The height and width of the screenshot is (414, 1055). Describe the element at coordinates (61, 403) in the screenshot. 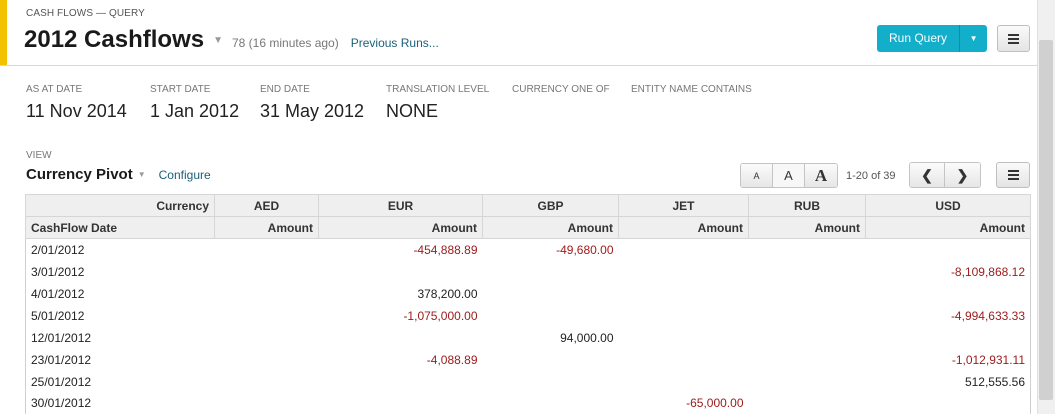

I see `cell-date: 30/01/2012` at that location.